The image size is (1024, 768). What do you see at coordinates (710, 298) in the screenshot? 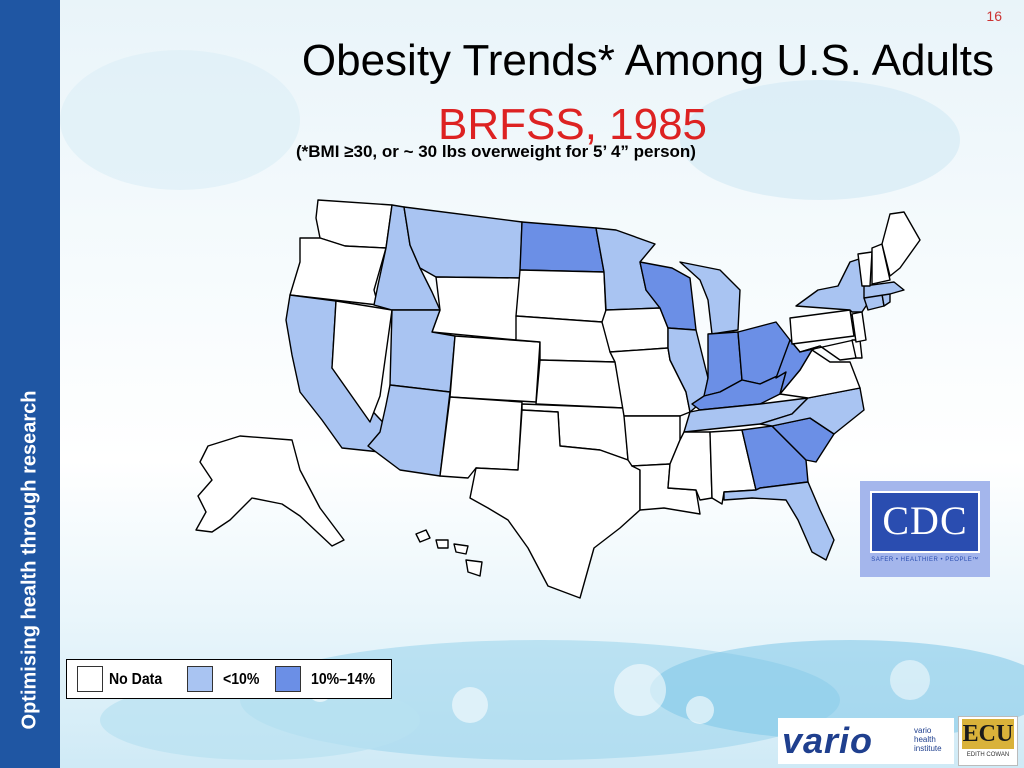
I see `state-mi` at bounding box center [710, 298].